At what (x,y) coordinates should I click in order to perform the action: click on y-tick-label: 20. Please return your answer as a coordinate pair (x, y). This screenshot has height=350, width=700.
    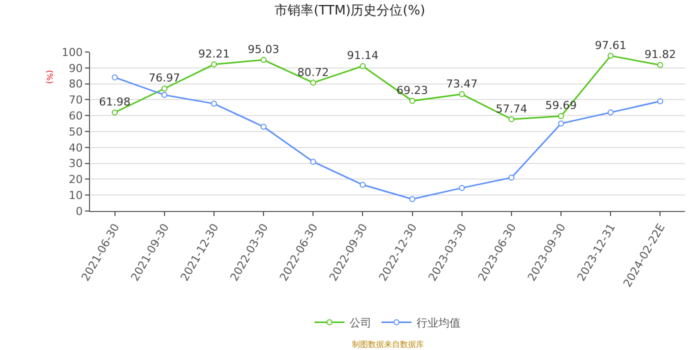
    Looking at the image, I should click on (75, 179).